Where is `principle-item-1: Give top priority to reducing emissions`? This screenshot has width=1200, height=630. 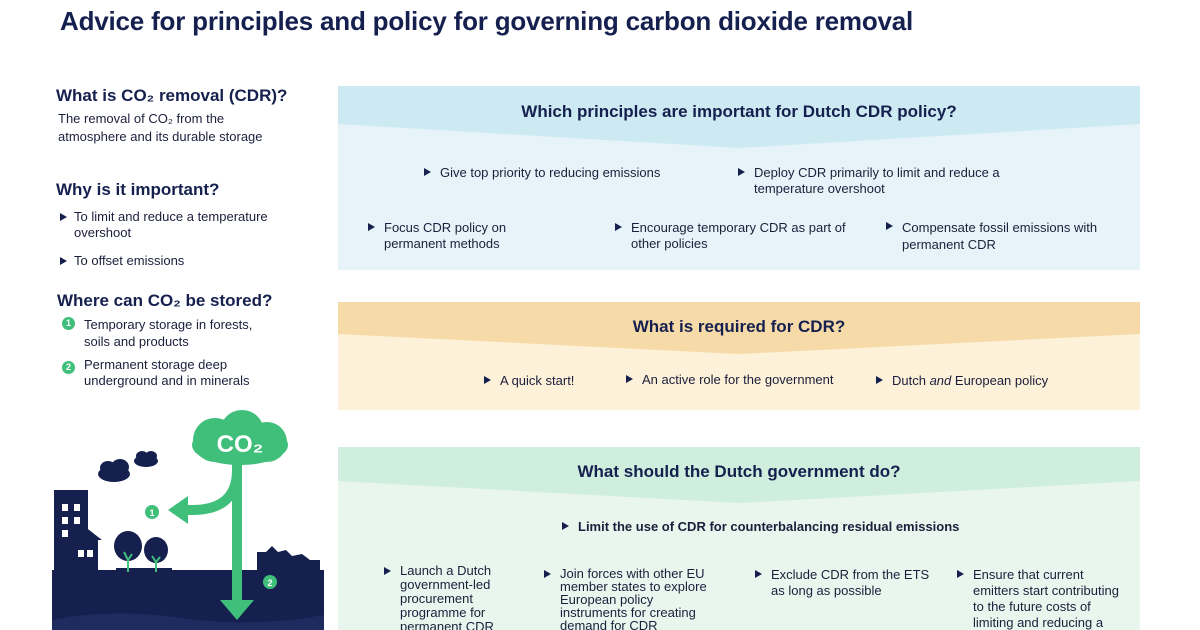
principle-item-1: Give top priority to reducing emissions is located at coordinates (557, 173).